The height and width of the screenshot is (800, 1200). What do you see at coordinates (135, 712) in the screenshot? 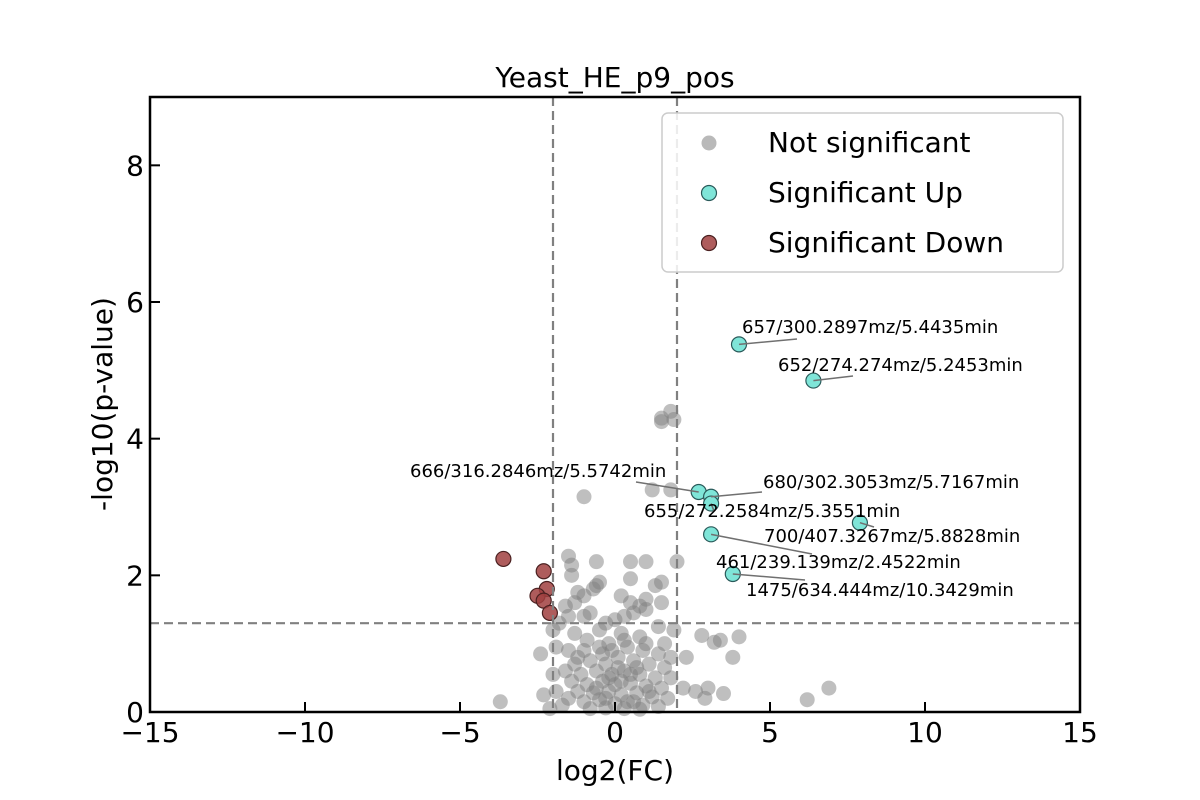
I see `y-tick-label-0: 0` at bounding box center [135, 712].